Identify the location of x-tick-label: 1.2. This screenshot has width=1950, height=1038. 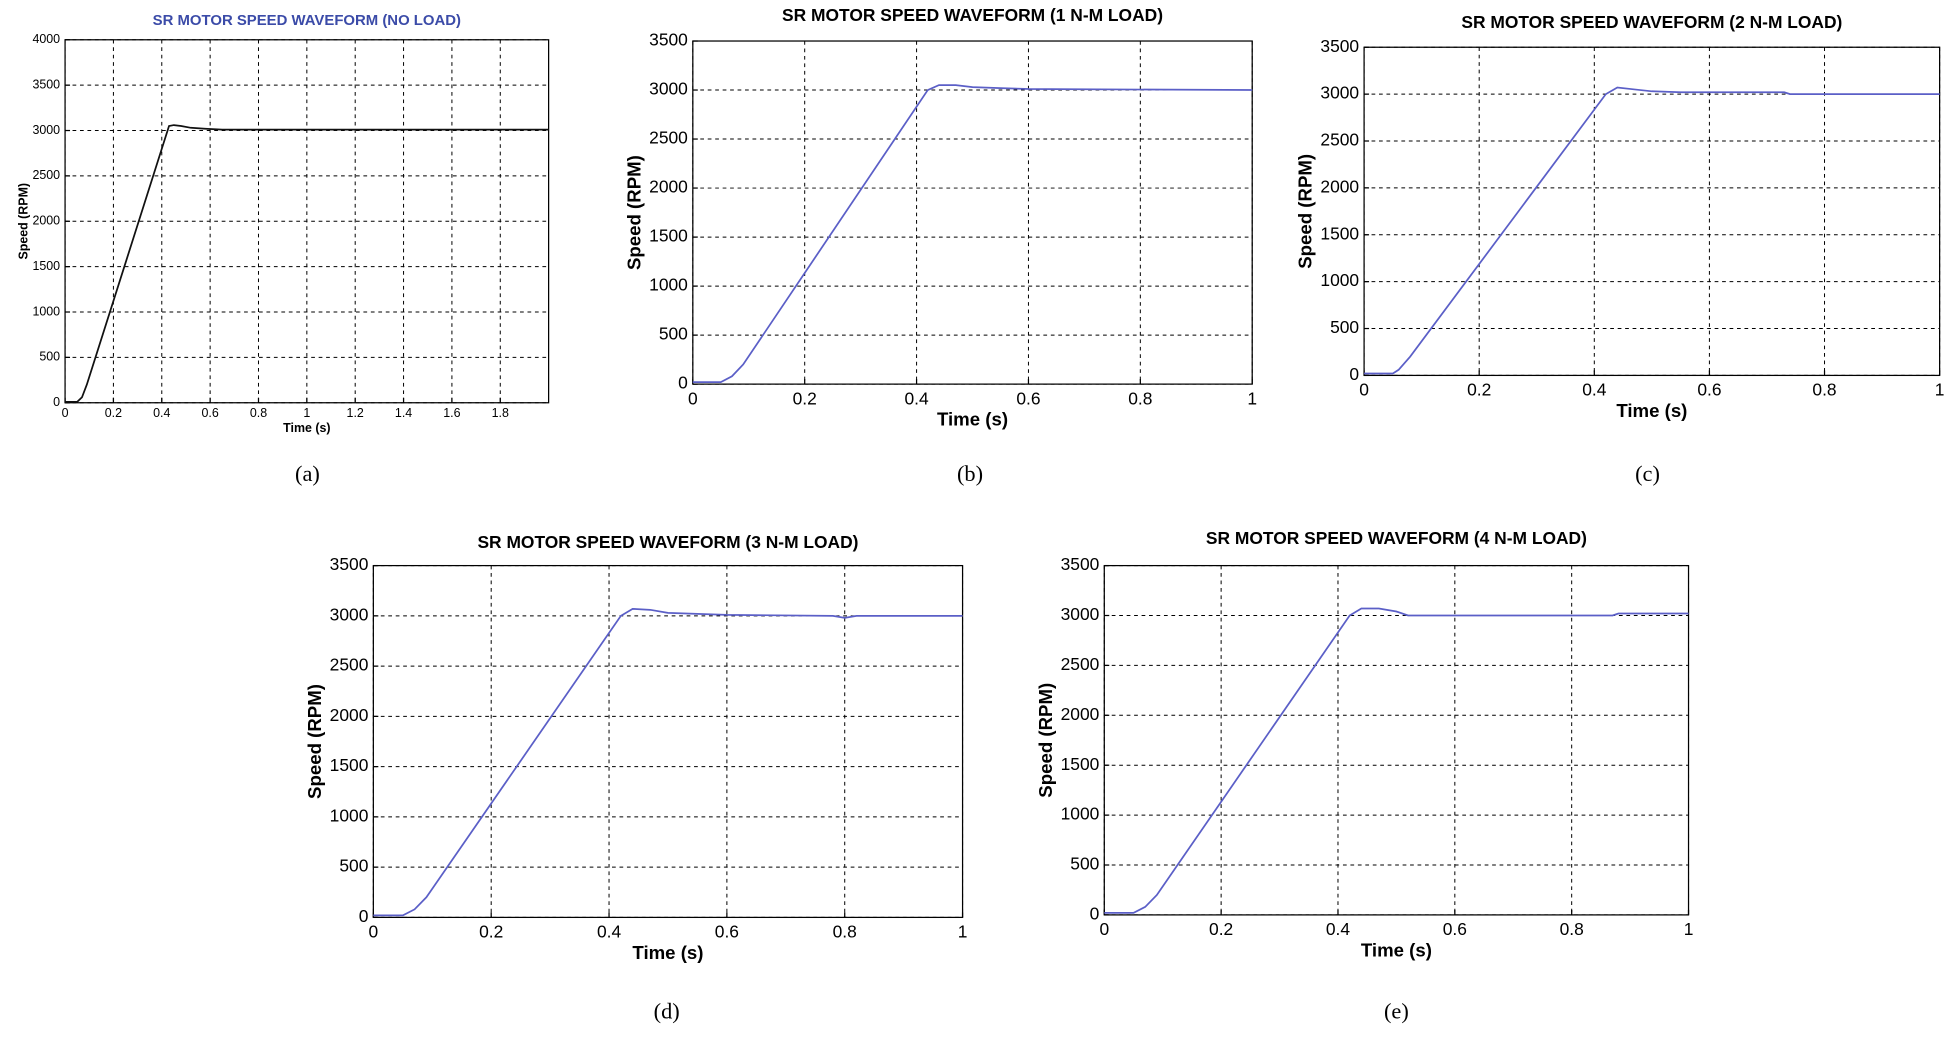
(355, 413).